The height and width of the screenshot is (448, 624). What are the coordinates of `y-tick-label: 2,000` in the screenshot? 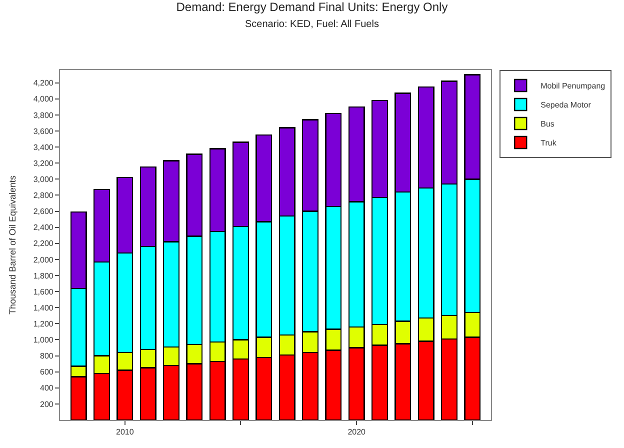 It's located at (43, 259).